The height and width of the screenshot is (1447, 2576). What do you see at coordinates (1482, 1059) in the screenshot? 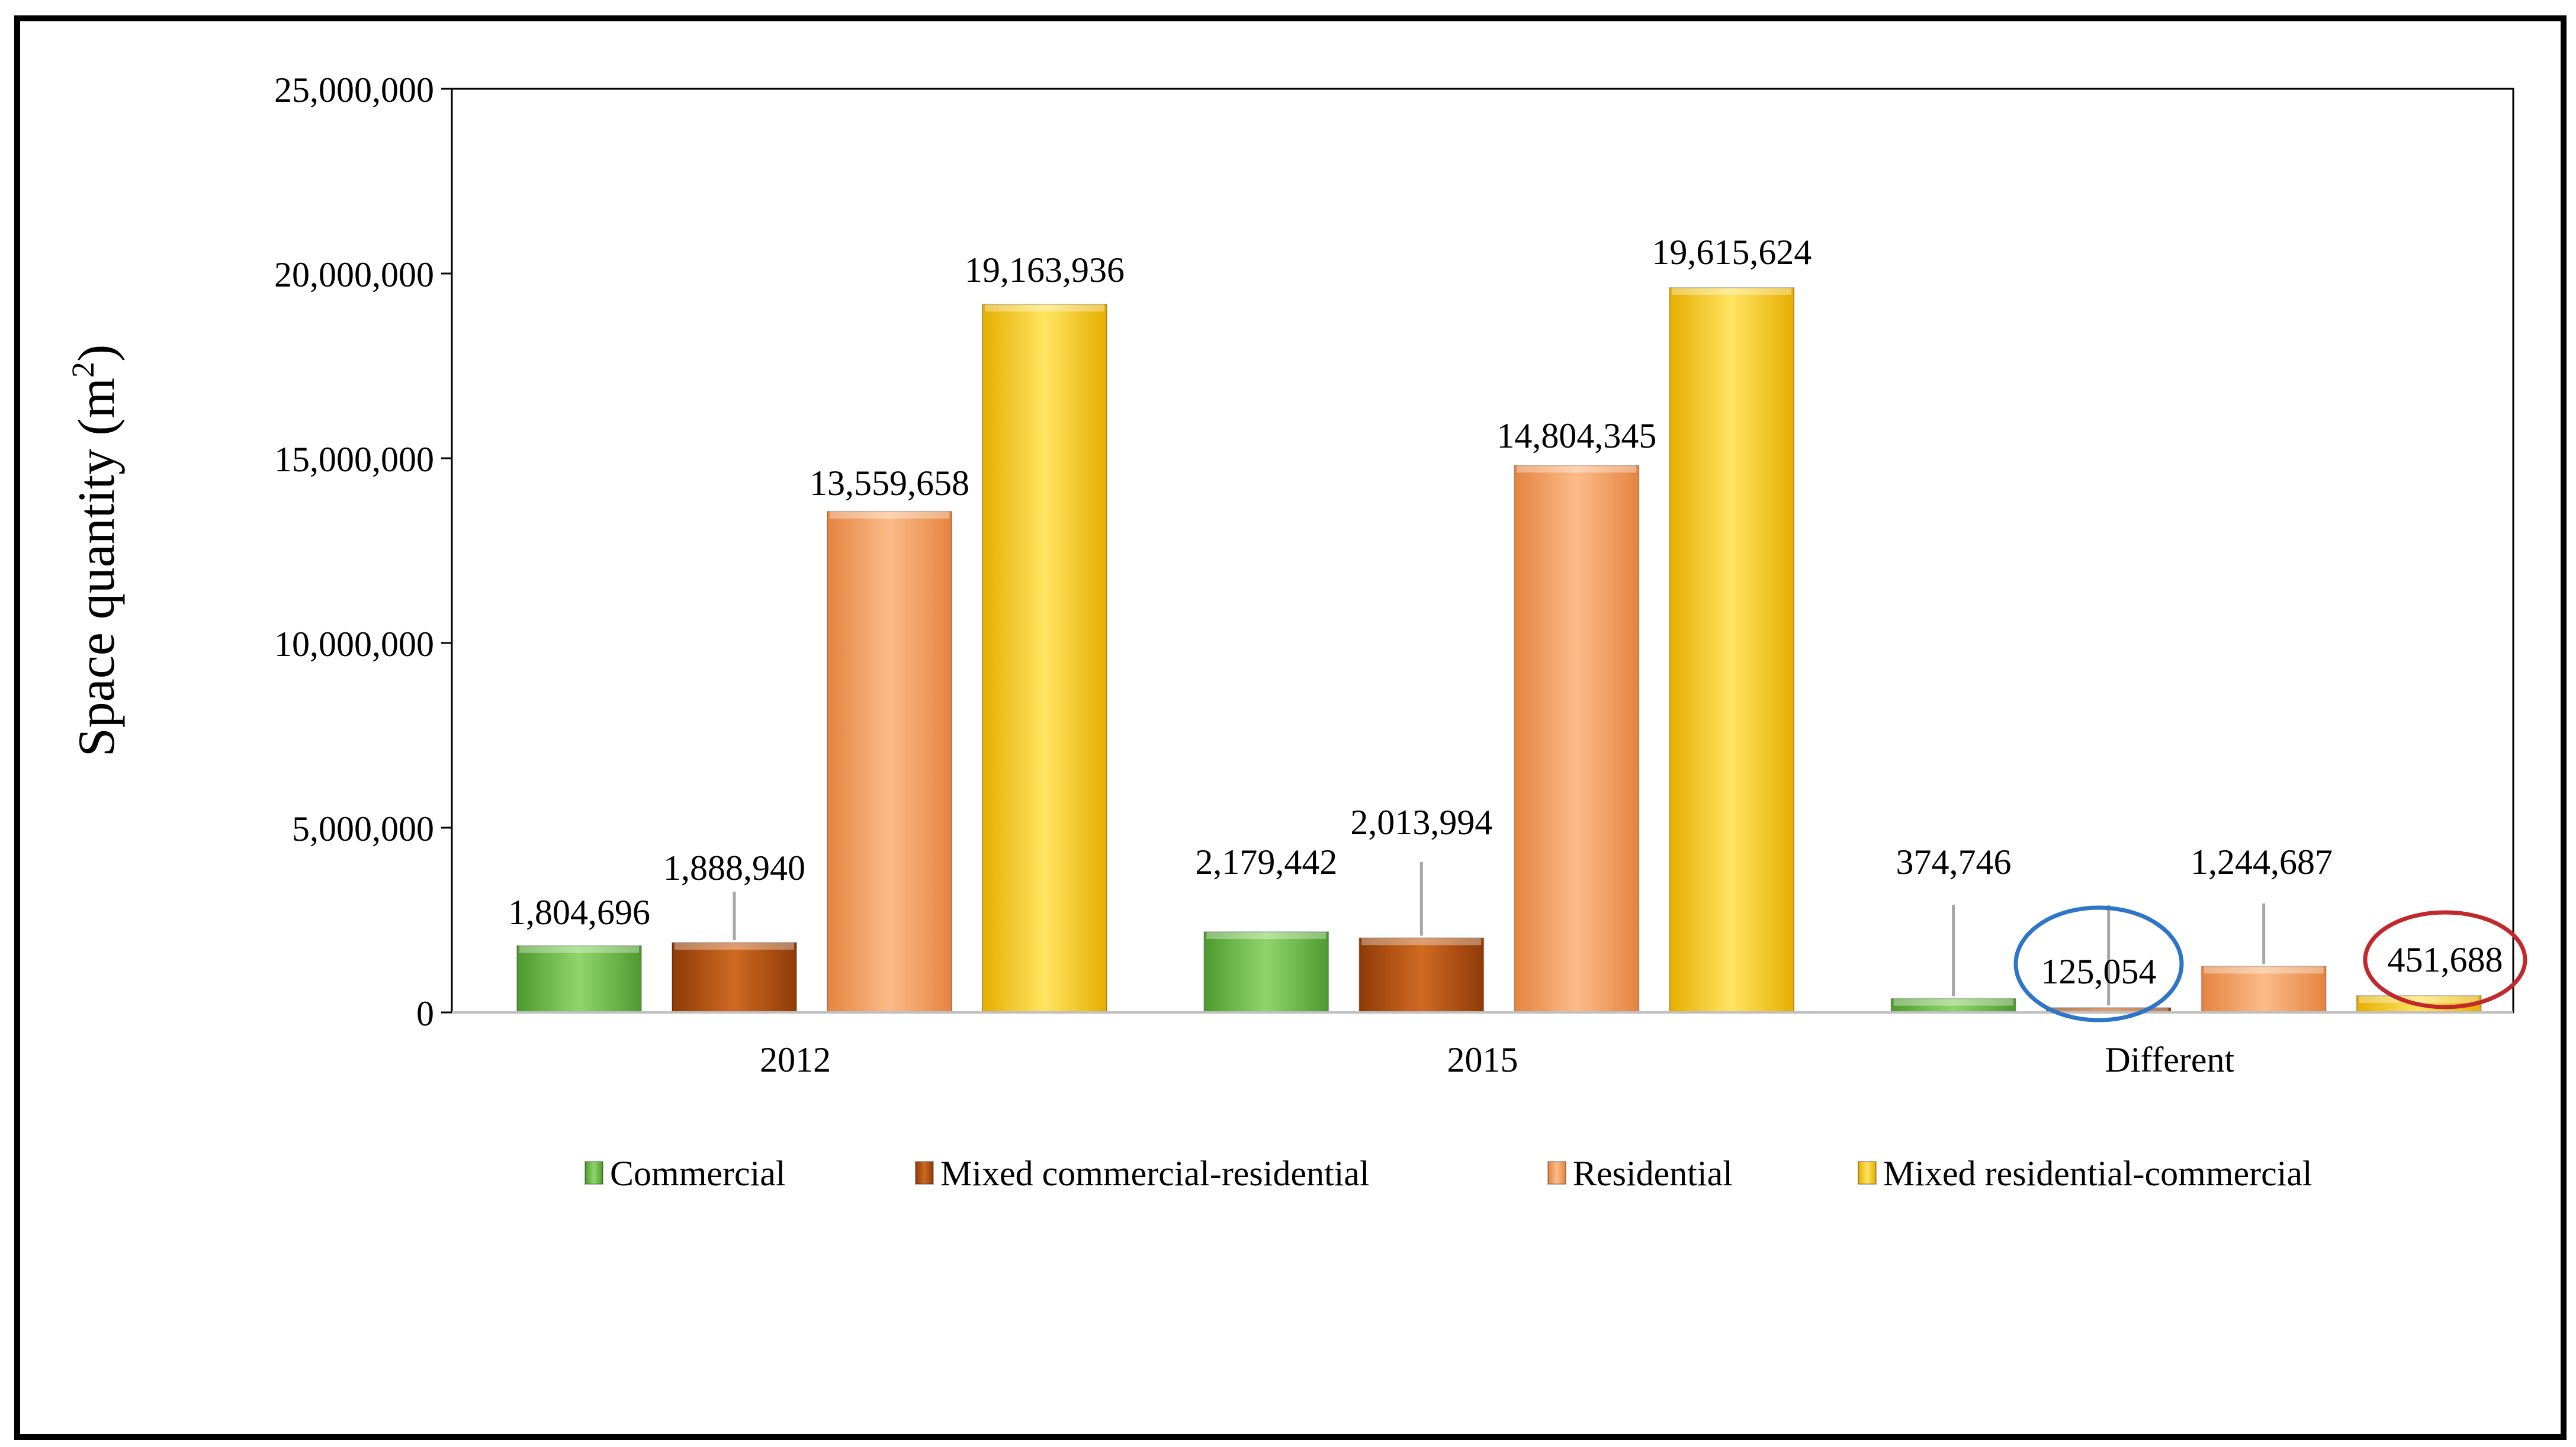
I see `x-tick-label: 2015` at bounding box center [1482, 1059].